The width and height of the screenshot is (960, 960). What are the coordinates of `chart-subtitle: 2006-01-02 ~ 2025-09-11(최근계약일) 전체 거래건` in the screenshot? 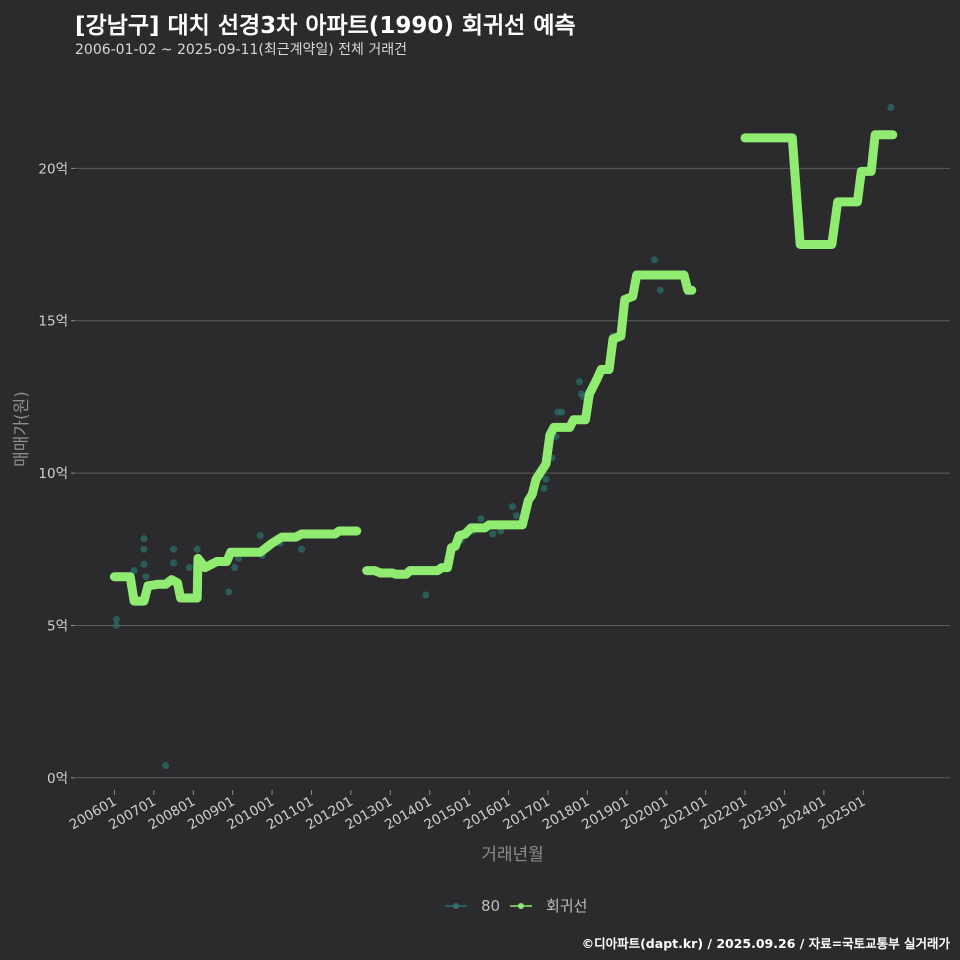 It's located at (241, 50).